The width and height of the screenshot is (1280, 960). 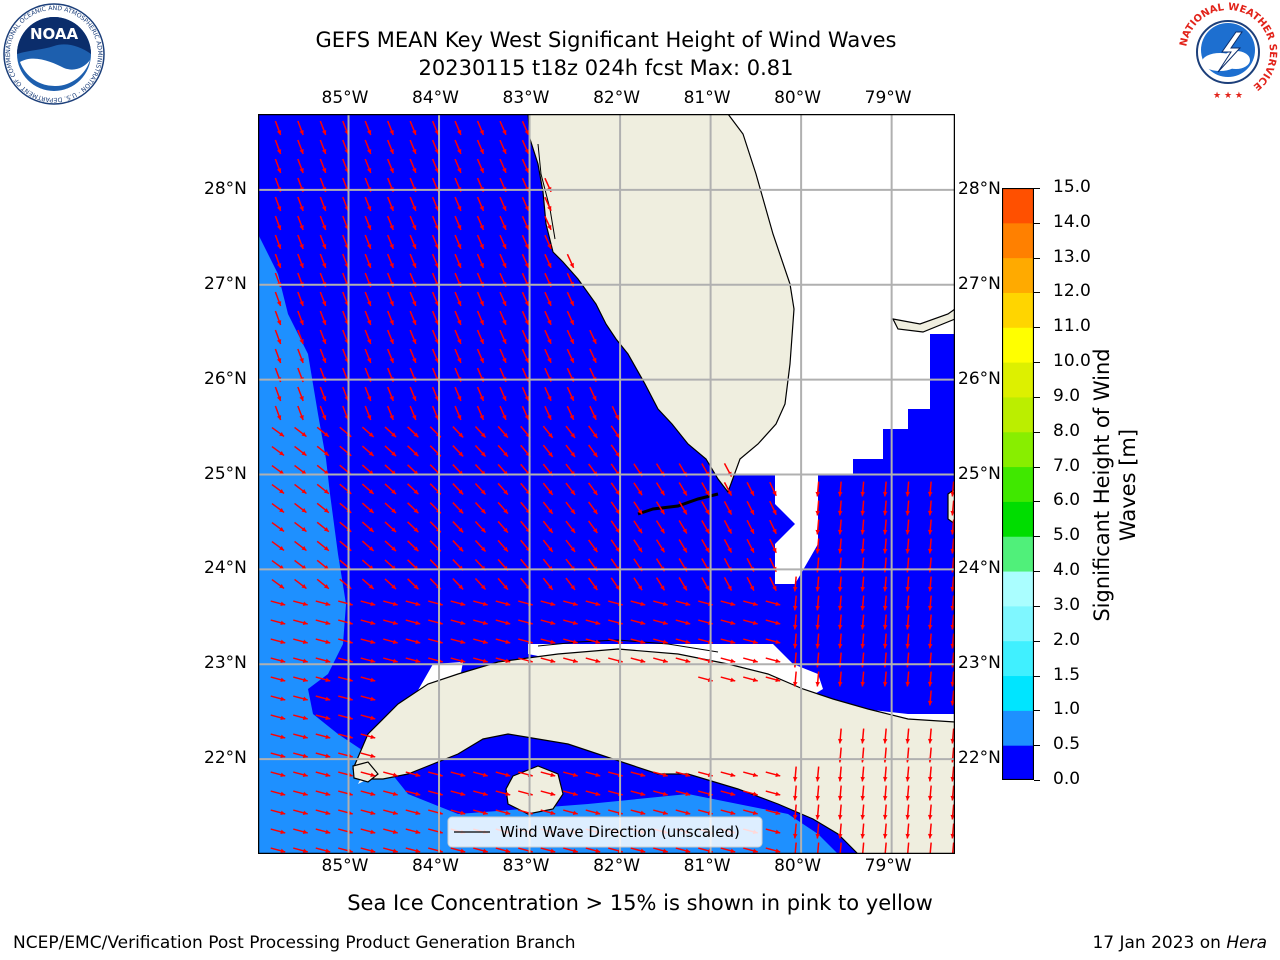 What do you see at coordinates (1072, 221) in the screenshot?
I see `colorbar-tick: 14.0` at bounding box center [1072, 221].